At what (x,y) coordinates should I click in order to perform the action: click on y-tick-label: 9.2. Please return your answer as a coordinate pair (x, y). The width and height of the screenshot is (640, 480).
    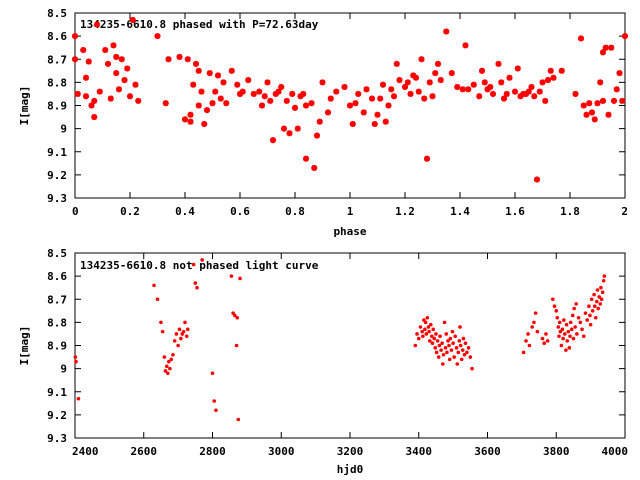
    Looking at the image, I should click on (57, 415).